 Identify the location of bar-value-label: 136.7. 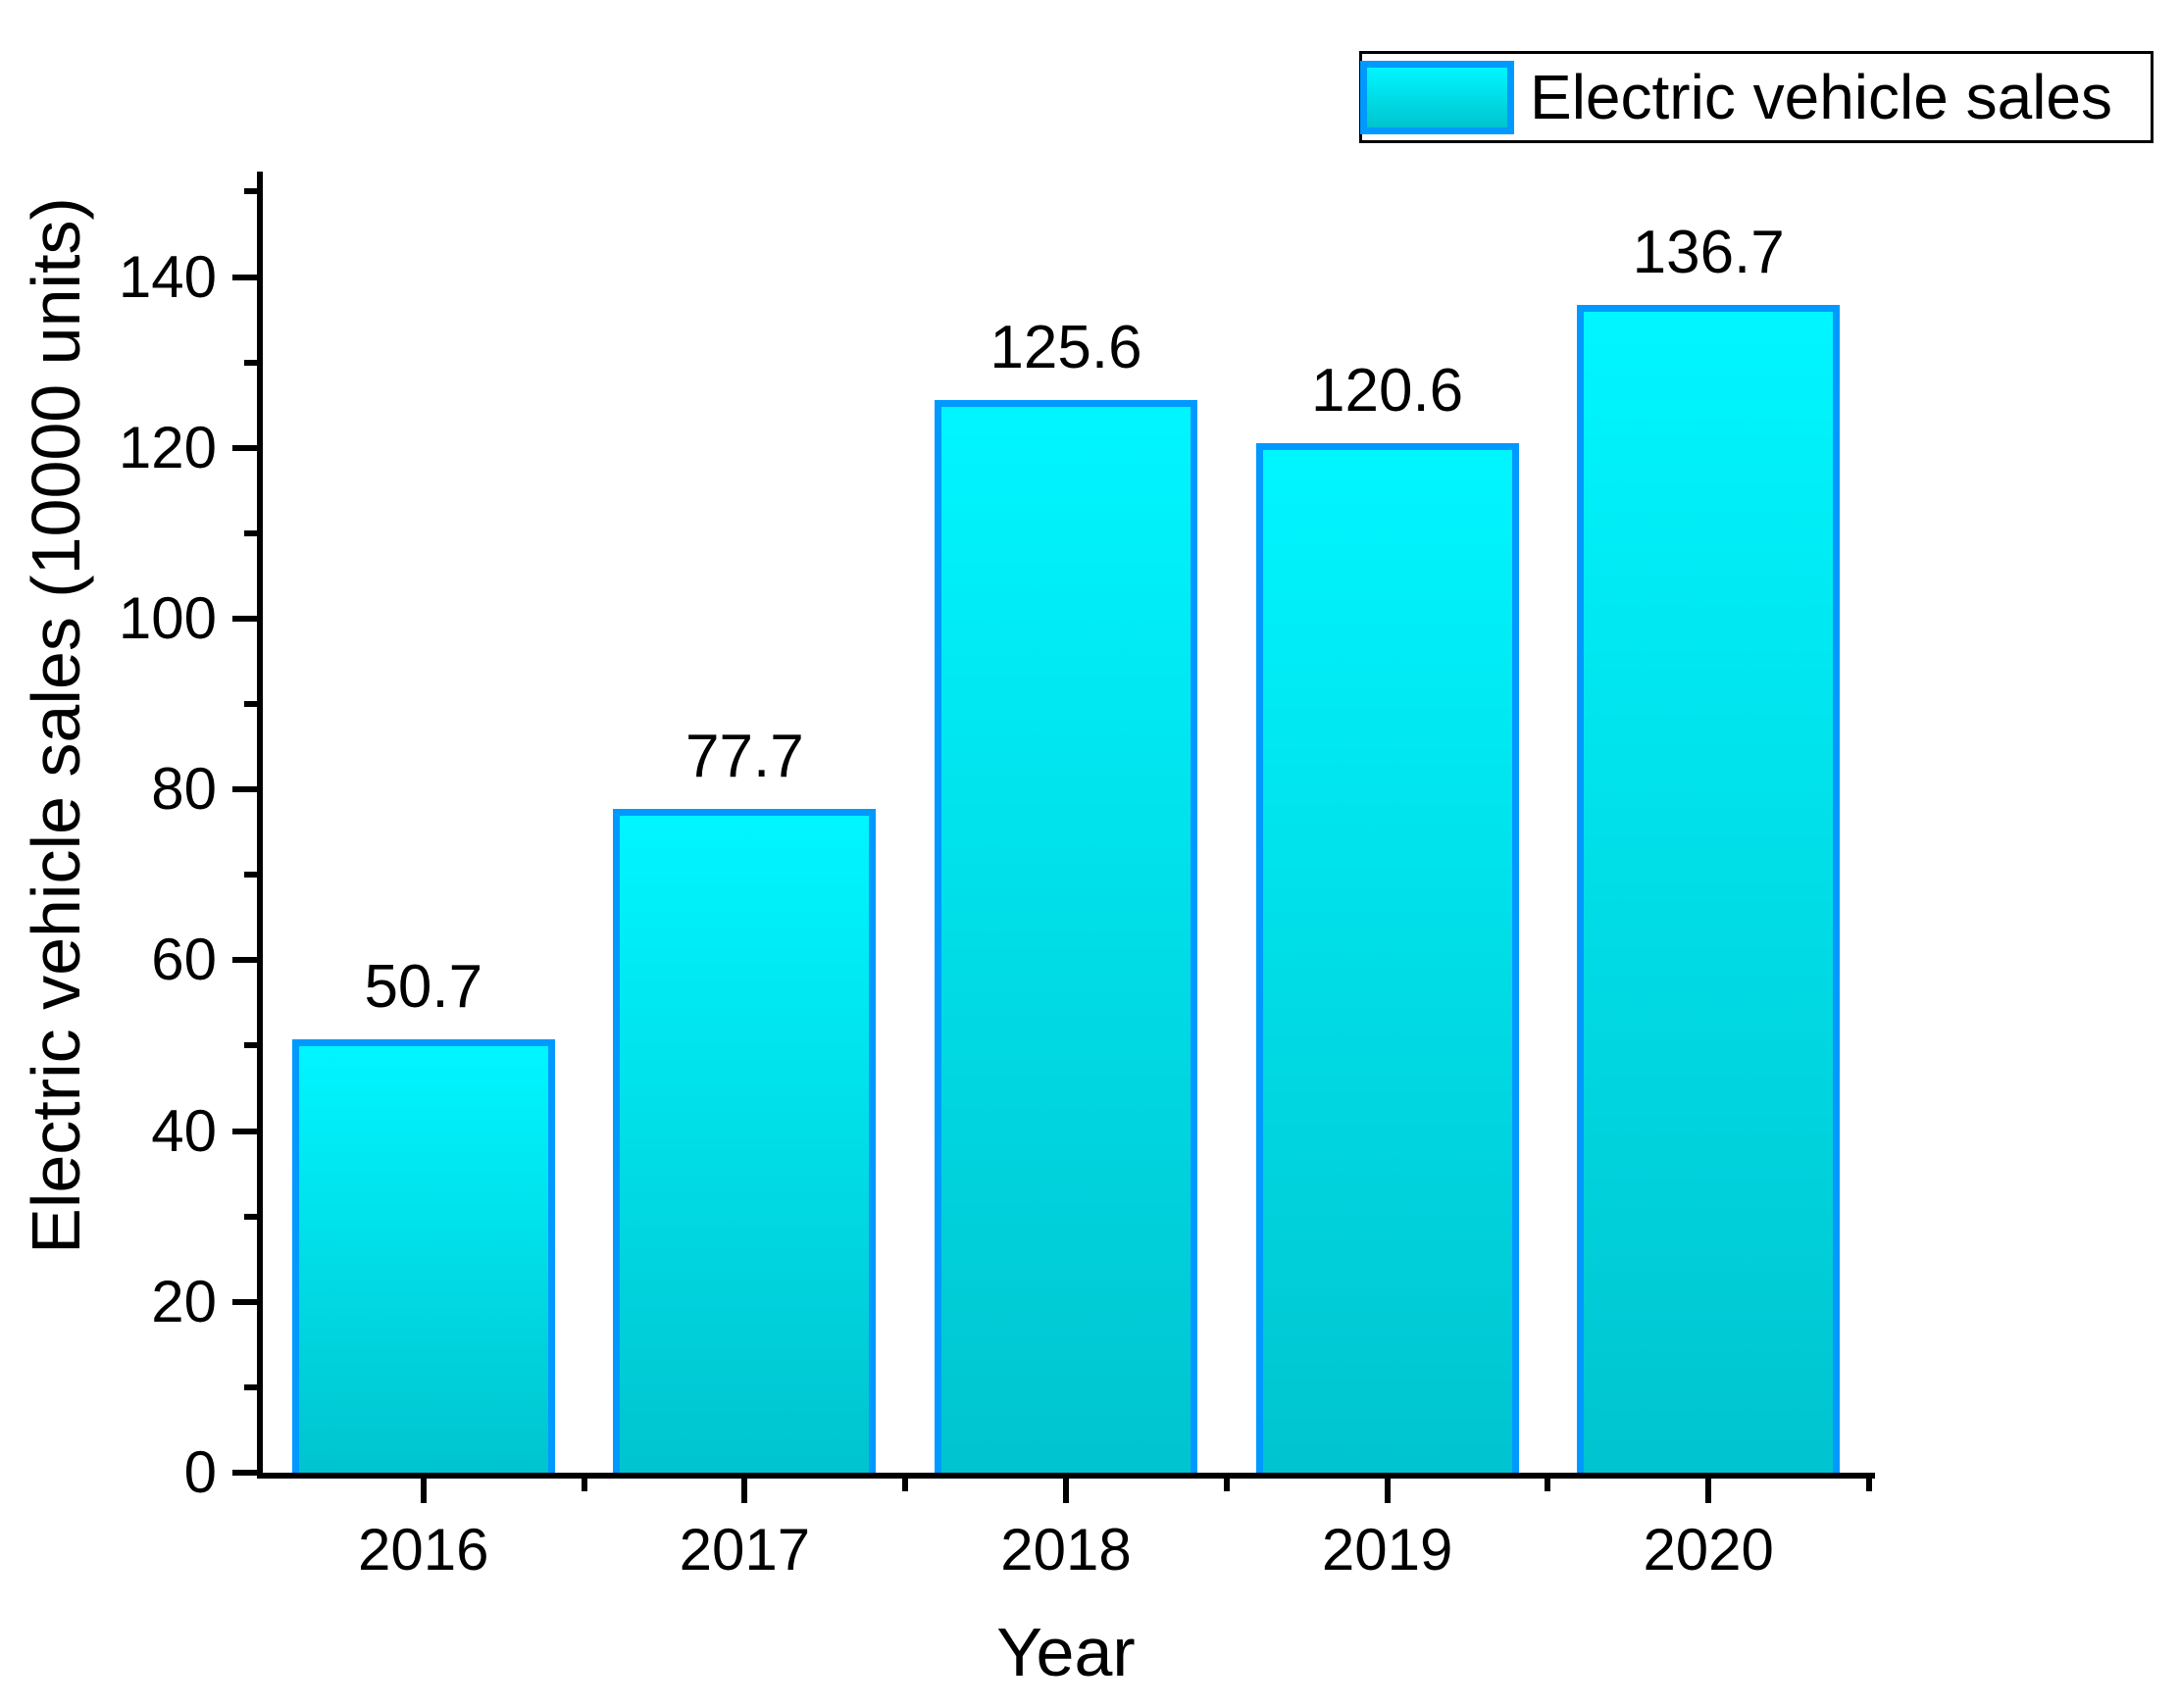
(1709, 253).